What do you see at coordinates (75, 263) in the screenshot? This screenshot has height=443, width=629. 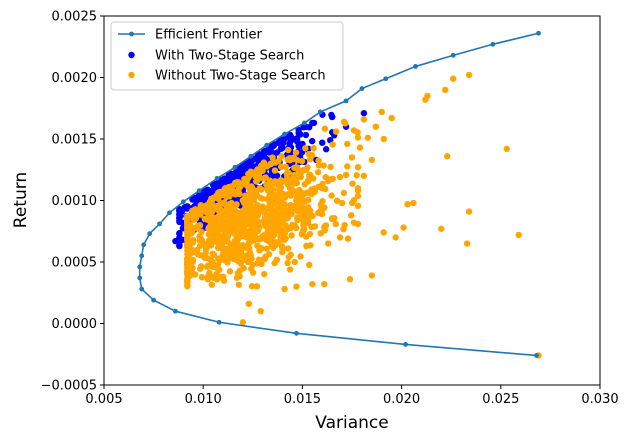 I see `y-tick-label: 0.0005` at bounding box center [75, 263].